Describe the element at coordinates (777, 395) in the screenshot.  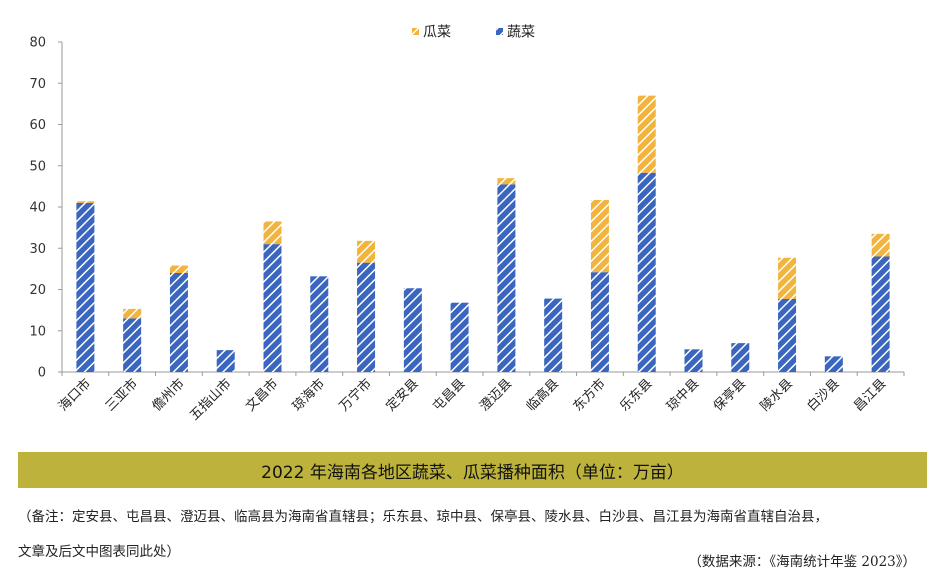
I see `x-category-label: 陵水县` at that location.